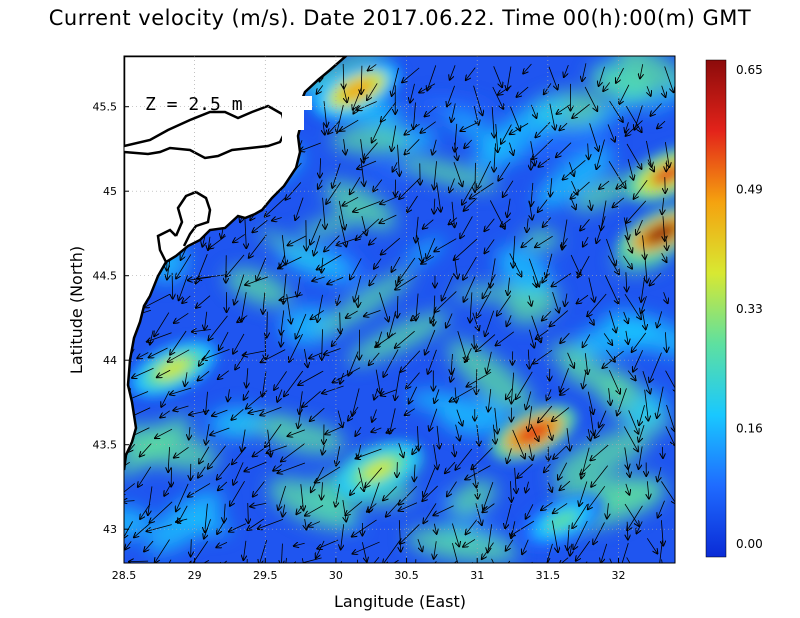 The width and height of the screenshot is (800, 618). I want to click on speed-hotspot, so click(173, 369).